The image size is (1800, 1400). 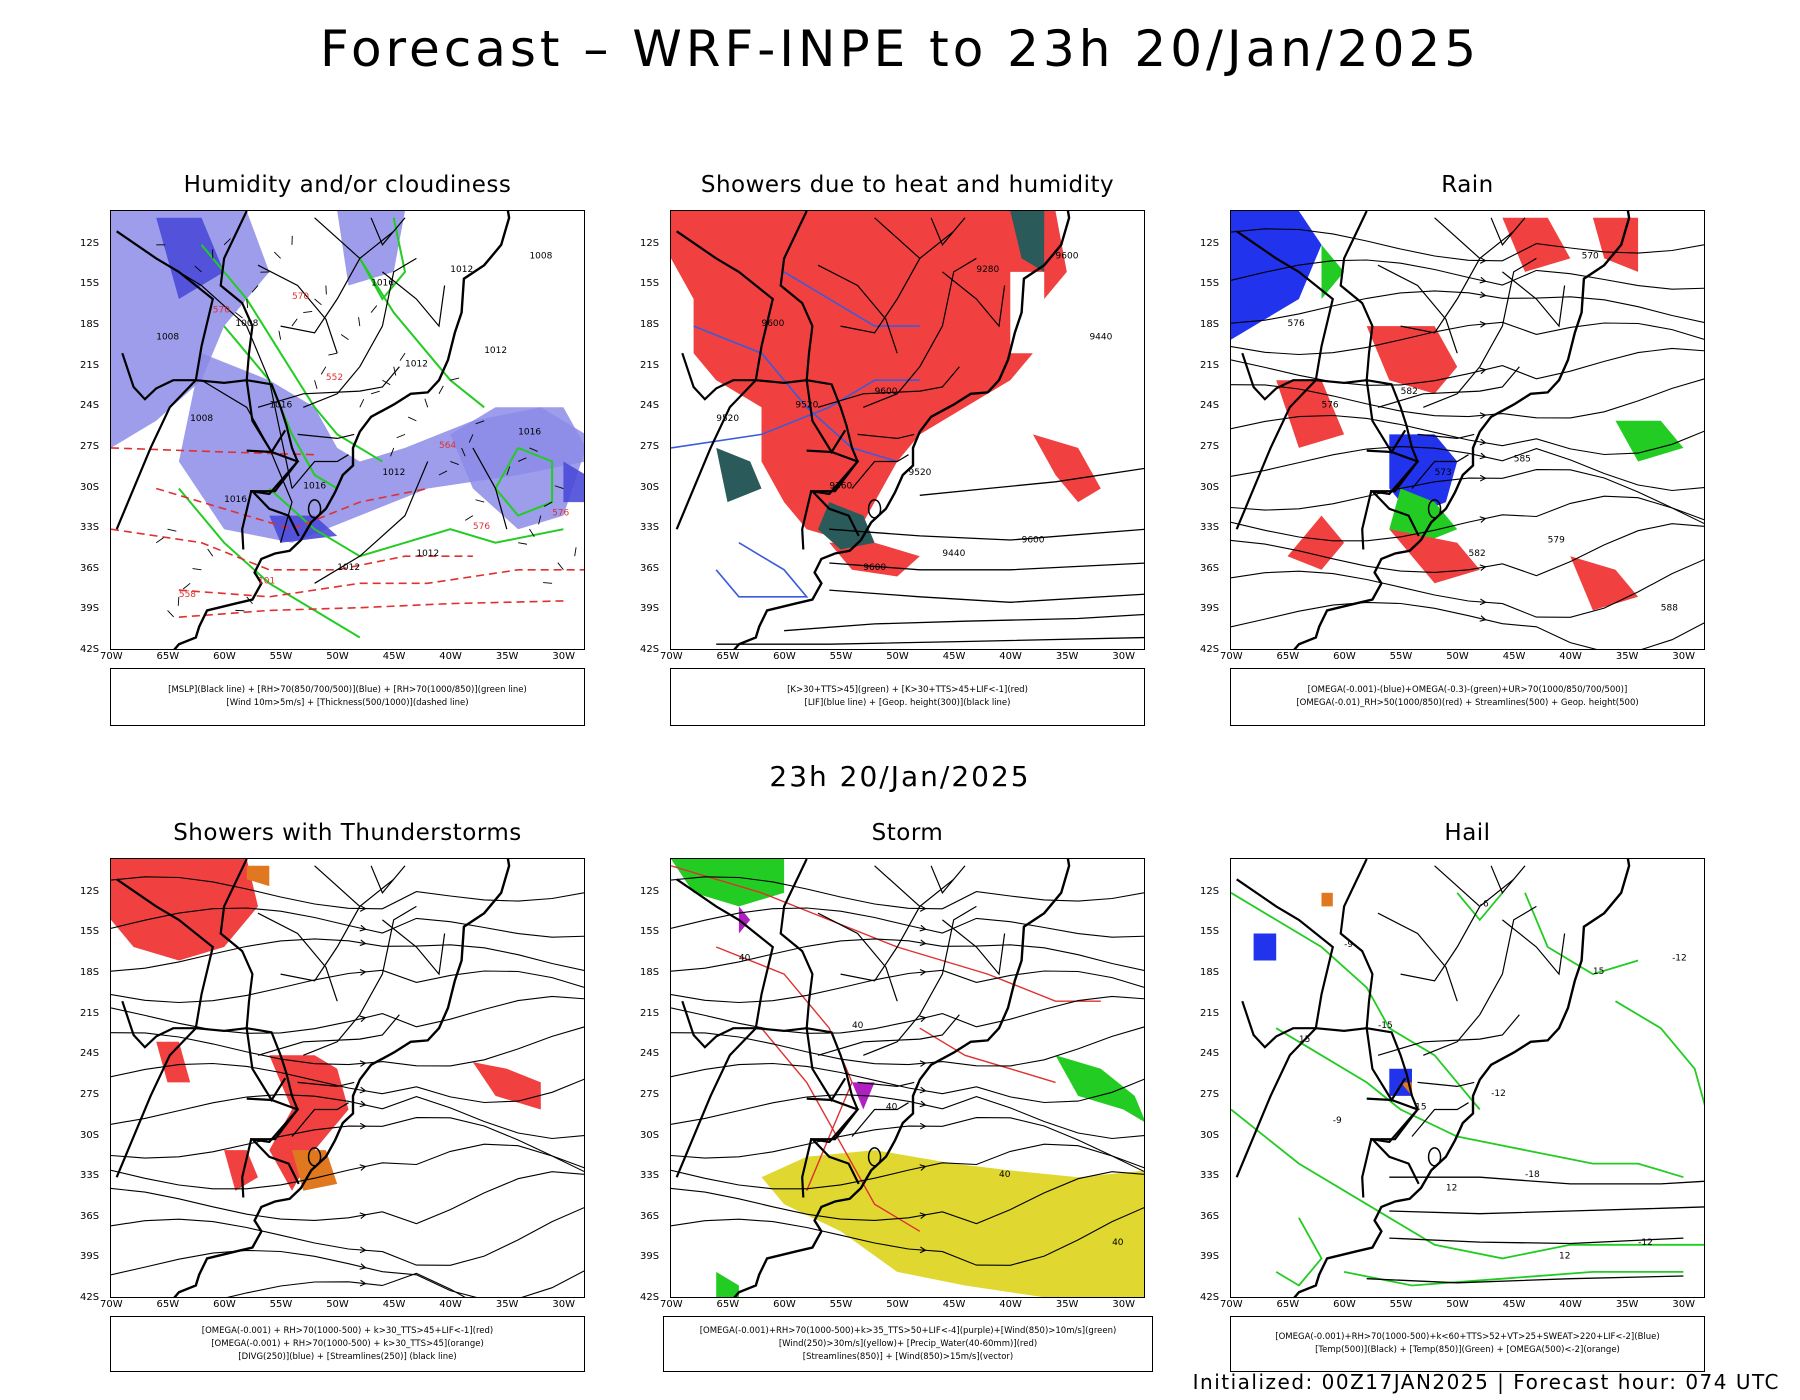 I want to click on contour-label: 9520, so click(x=727, y=419).